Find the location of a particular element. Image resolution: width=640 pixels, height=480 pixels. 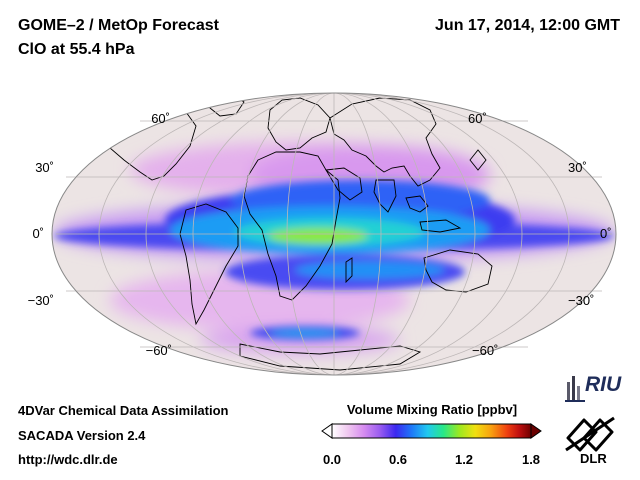

colorbar-tick: 1.8 is located at coordinates (531, 459).